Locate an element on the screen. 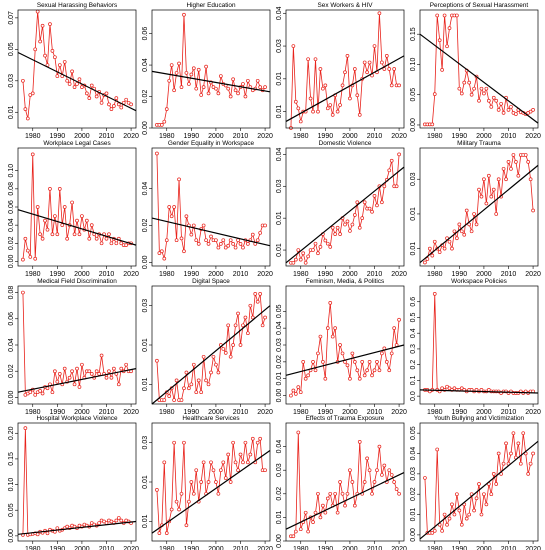  y-tick-label: 0.6 is located at coordinates (413, 302).